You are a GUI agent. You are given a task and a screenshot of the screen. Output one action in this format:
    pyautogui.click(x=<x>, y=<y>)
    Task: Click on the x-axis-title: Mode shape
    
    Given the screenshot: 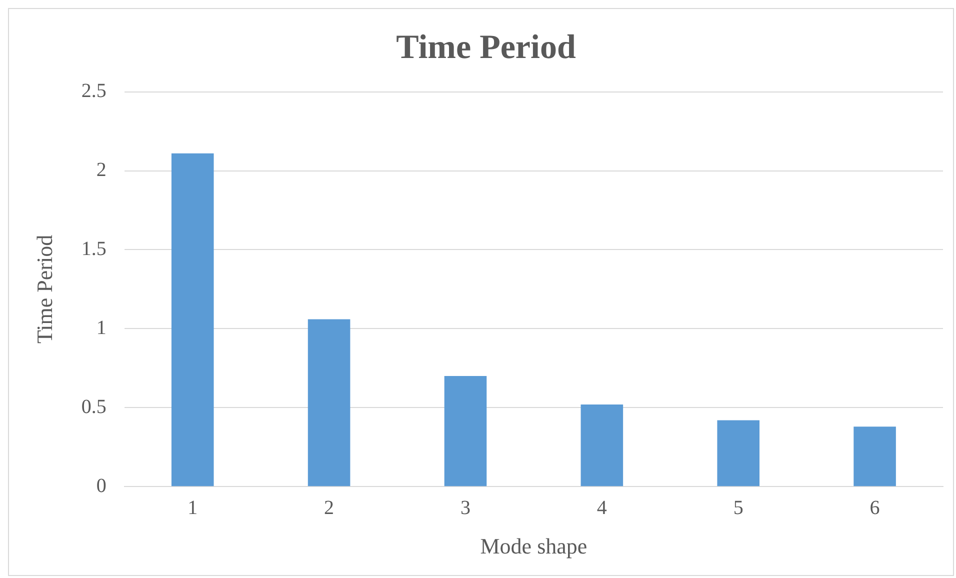 What is the action you would take?
    pyautogui.click(x=534, y=546)
    